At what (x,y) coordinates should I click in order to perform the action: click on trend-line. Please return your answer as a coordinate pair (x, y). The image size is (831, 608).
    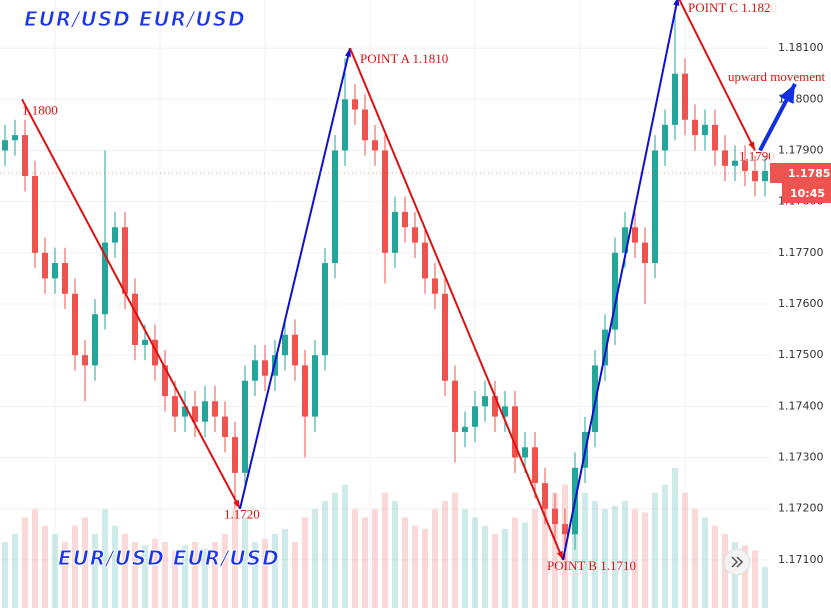
    Looking at the image, I should click on (295, 278).